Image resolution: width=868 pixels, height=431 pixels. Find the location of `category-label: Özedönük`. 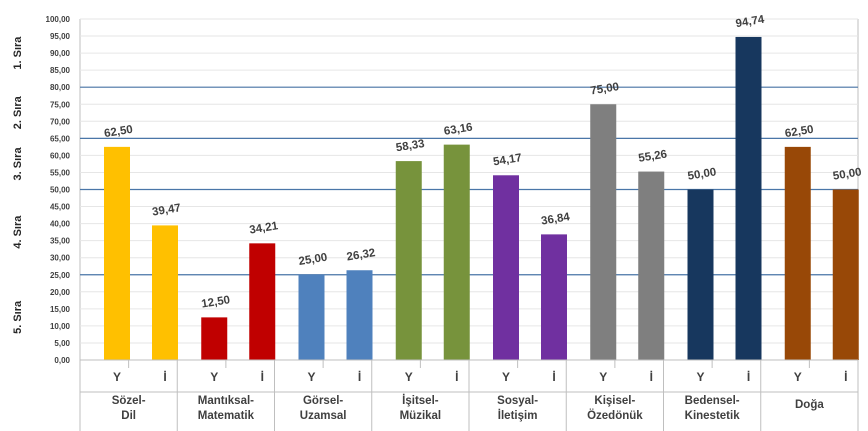

category-label: Özedönük is located at coordinates (615, 415).